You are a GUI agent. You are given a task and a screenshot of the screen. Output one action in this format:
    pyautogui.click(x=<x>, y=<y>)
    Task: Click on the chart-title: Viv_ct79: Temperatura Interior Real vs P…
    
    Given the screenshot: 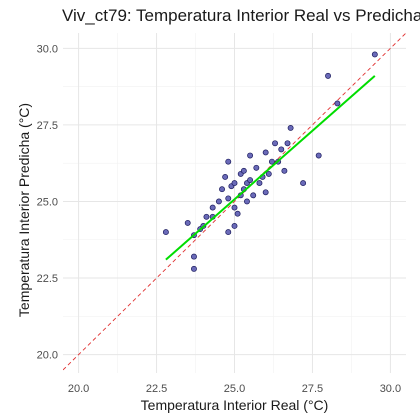 What is the action you would take?
    pyautogui.click(x=241, y=16)
    